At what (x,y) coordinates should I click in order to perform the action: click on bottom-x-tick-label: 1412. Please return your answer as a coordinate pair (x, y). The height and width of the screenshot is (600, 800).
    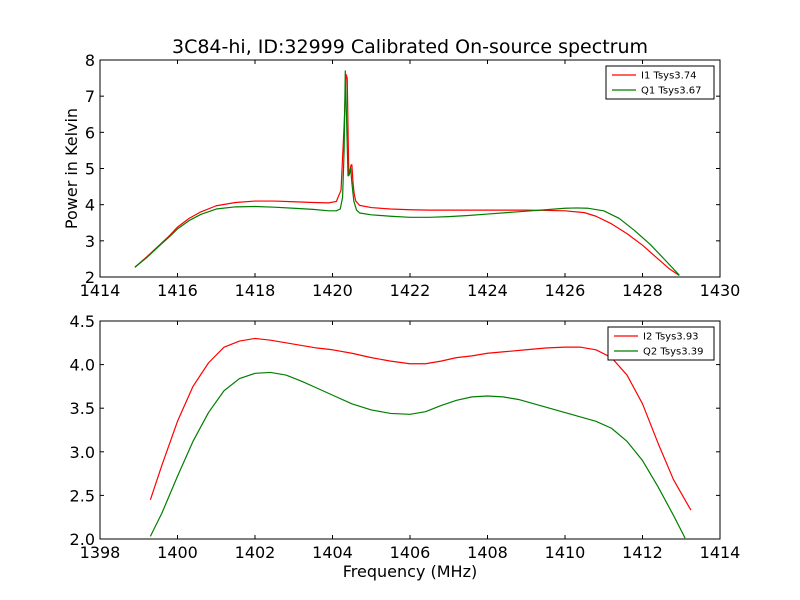
    Looking at the image, I should click on (642, 552).